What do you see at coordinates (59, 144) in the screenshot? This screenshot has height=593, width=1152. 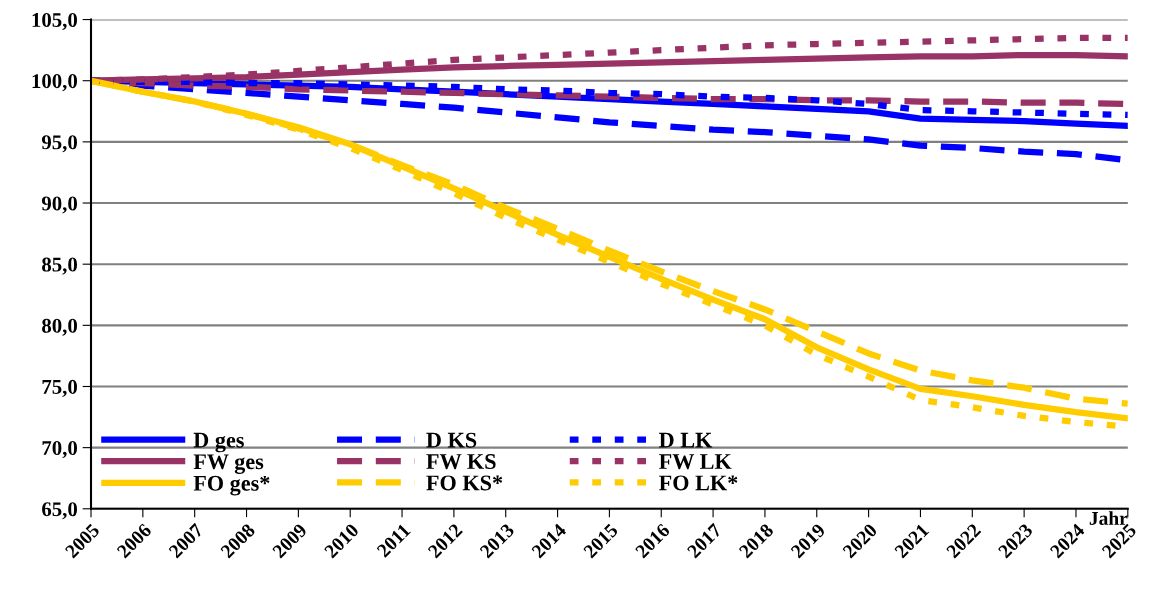 I see `y-tick-label: 95,0` at bounding box center [59, 144].